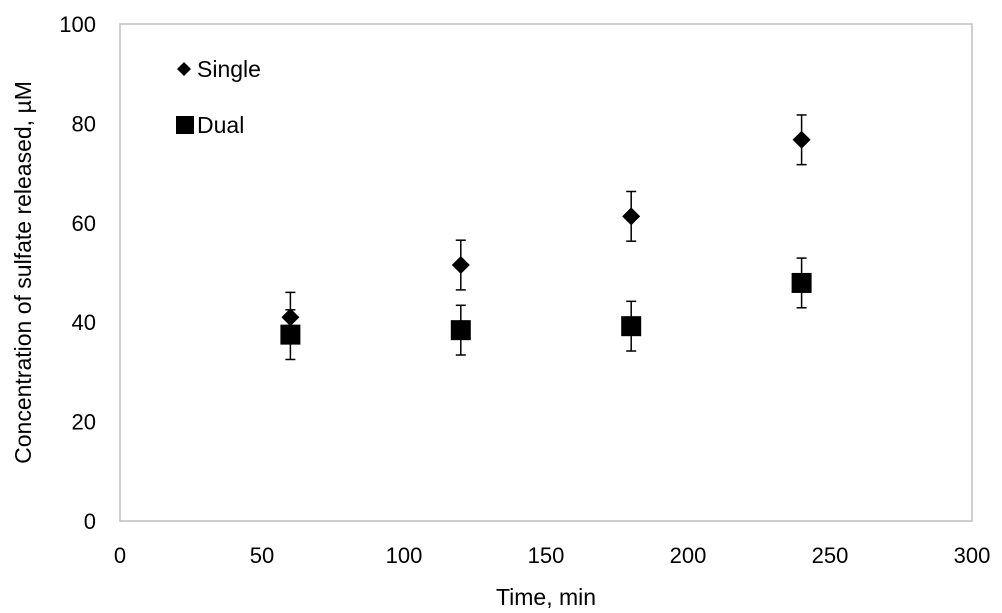  Describe the element at coordinates (120, 555) in the screenshot. I see `x-tick-label: 0` at that location.